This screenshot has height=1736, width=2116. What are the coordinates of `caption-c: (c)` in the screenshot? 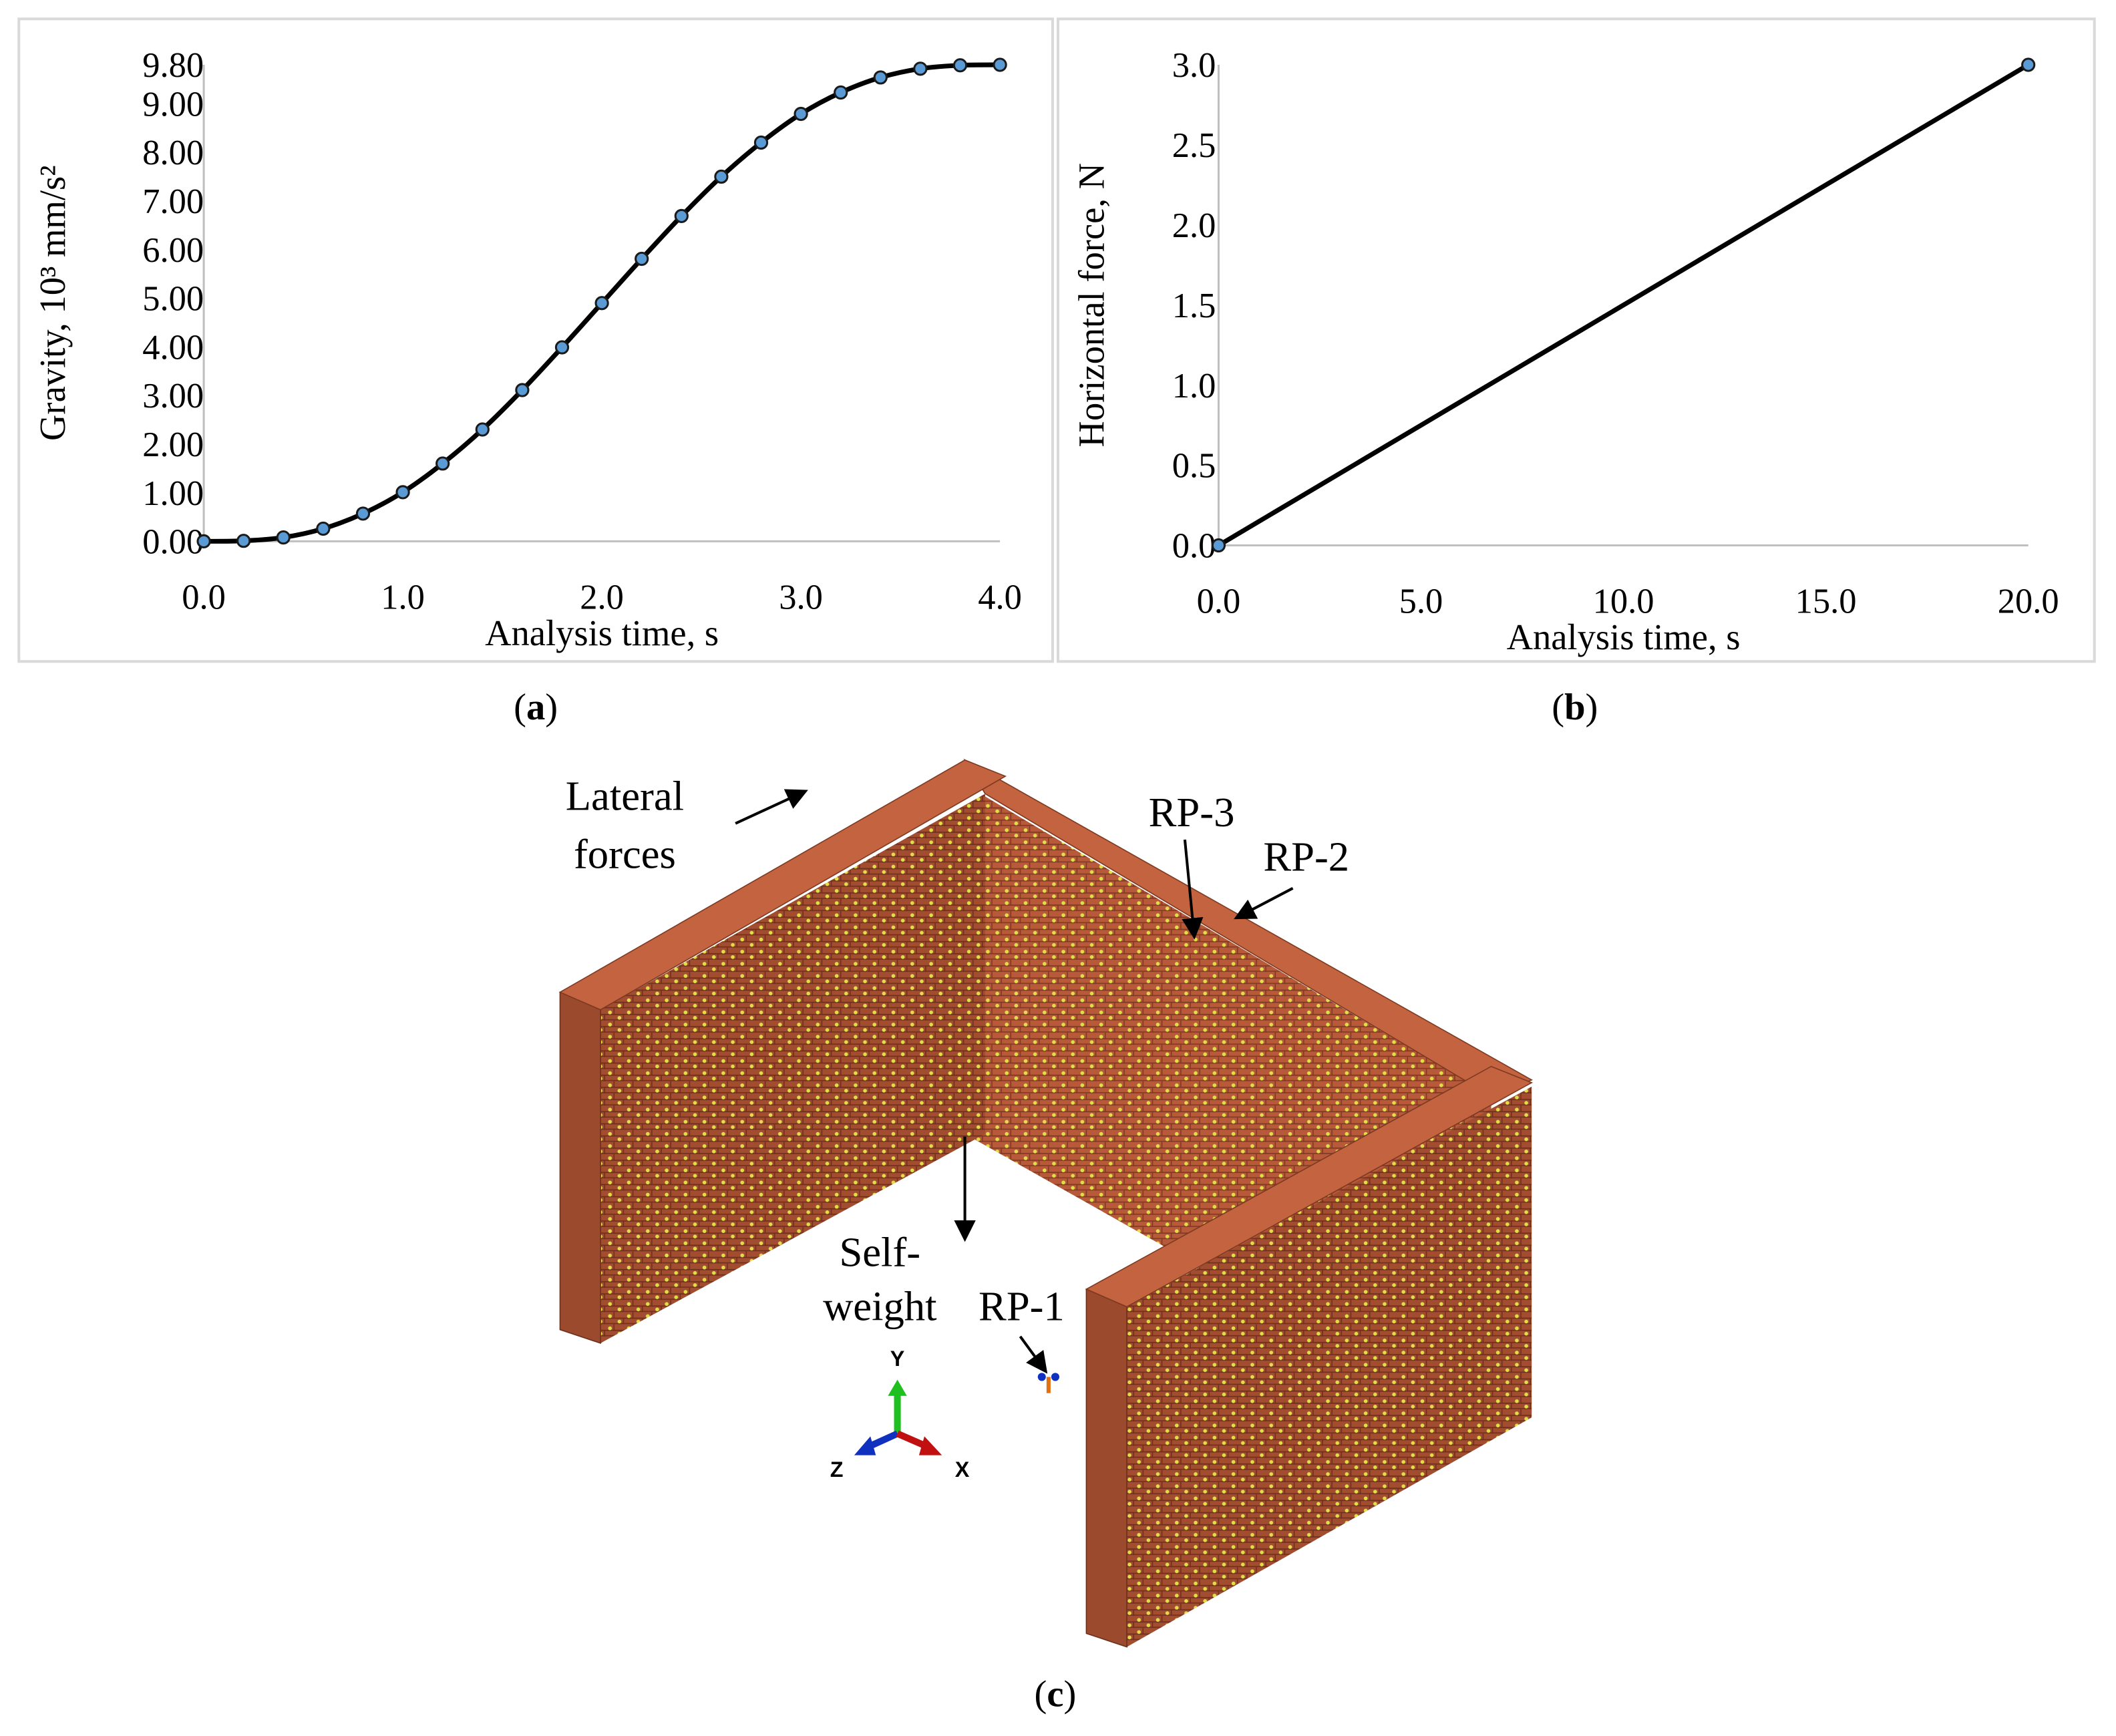 It's located at (1056, 1694).